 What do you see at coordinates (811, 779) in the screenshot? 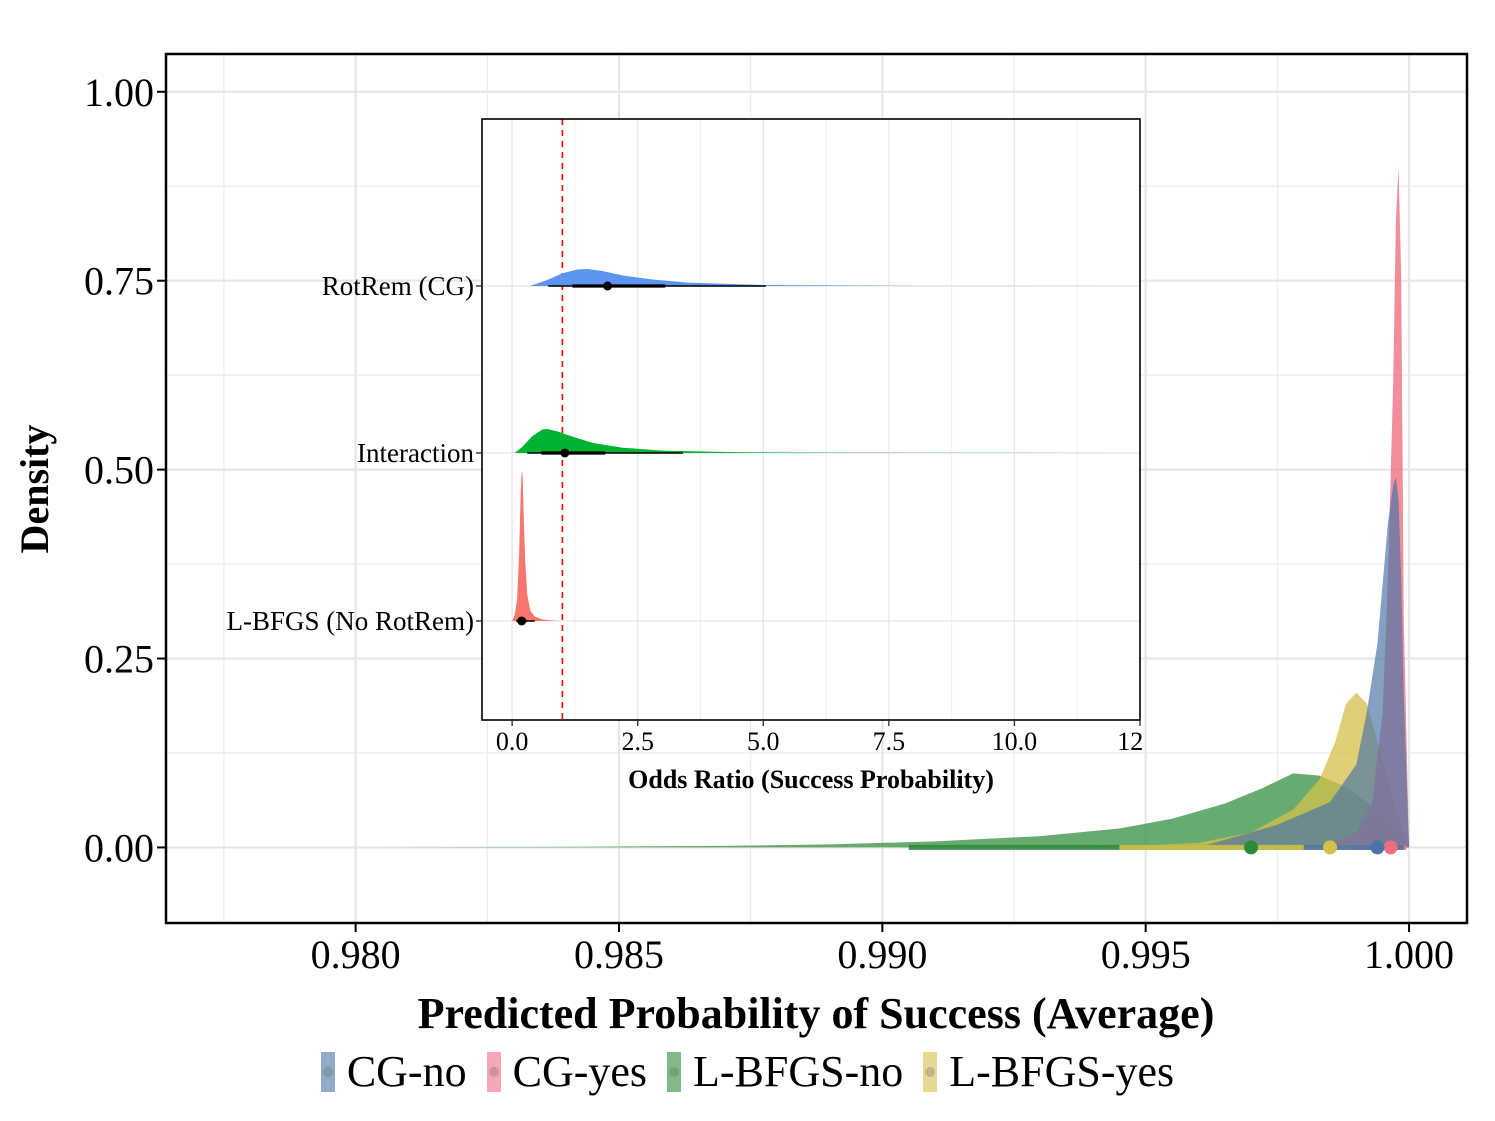
I see `inset-x-axis-label: Odds Ratio (Success Probability)` at bounding box center [811, 779].